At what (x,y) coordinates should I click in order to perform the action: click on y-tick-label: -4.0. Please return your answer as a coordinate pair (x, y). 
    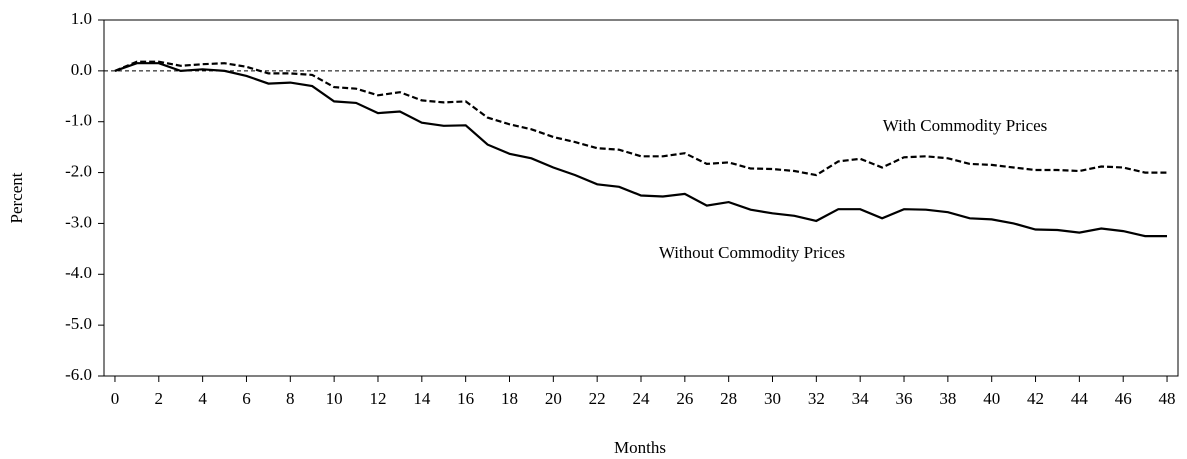
    Looking at the image, I should click on (78, 272).